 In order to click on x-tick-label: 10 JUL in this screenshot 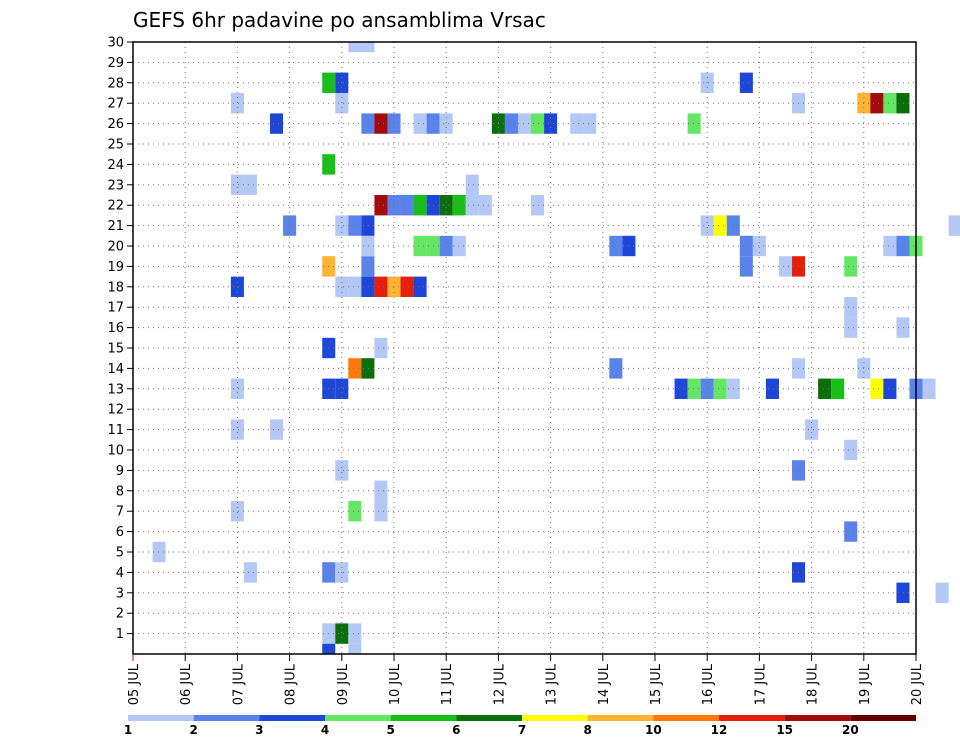, I will do `click(395, 684)`.